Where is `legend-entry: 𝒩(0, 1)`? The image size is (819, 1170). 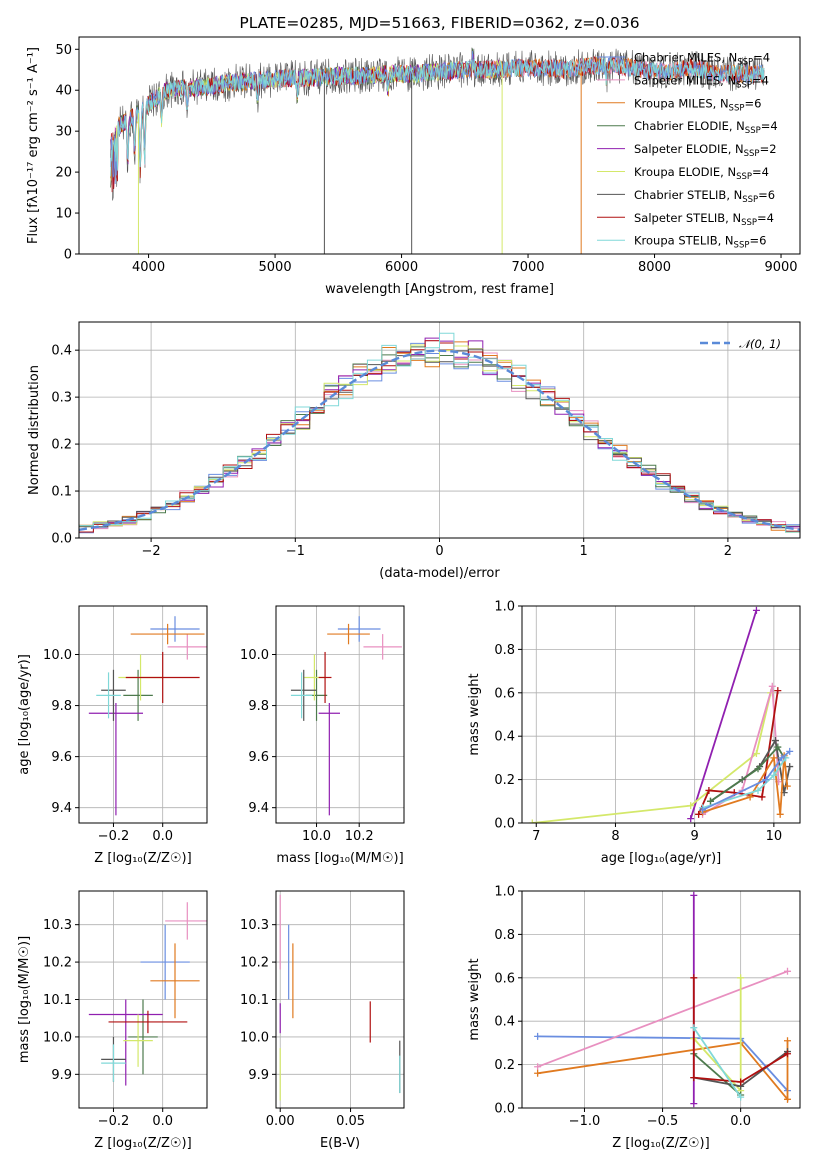
legend-entry: 𝒩(0, 1) is located at coordinates (760, 344).